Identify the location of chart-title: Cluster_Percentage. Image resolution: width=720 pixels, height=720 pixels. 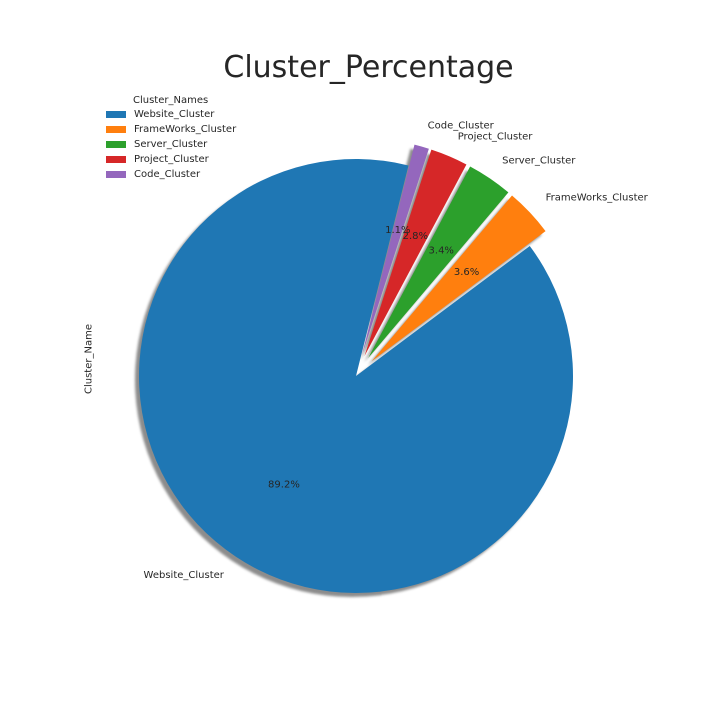
(368, 67).